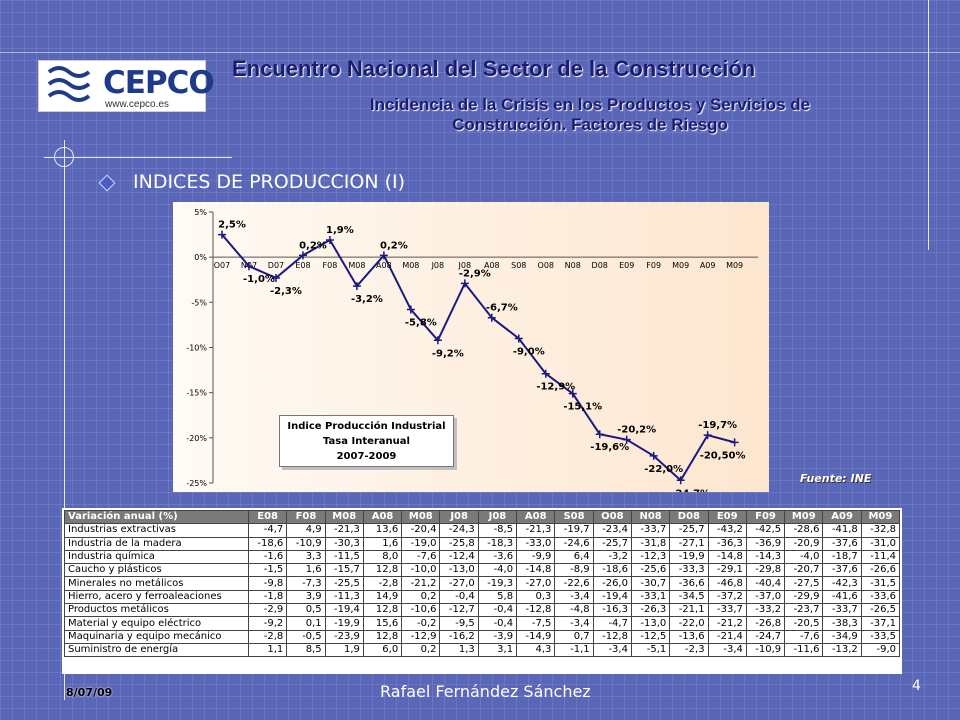 This screenshot has width=960, height=720. I want to click on table-cell: -7,5, so click(536, 623).